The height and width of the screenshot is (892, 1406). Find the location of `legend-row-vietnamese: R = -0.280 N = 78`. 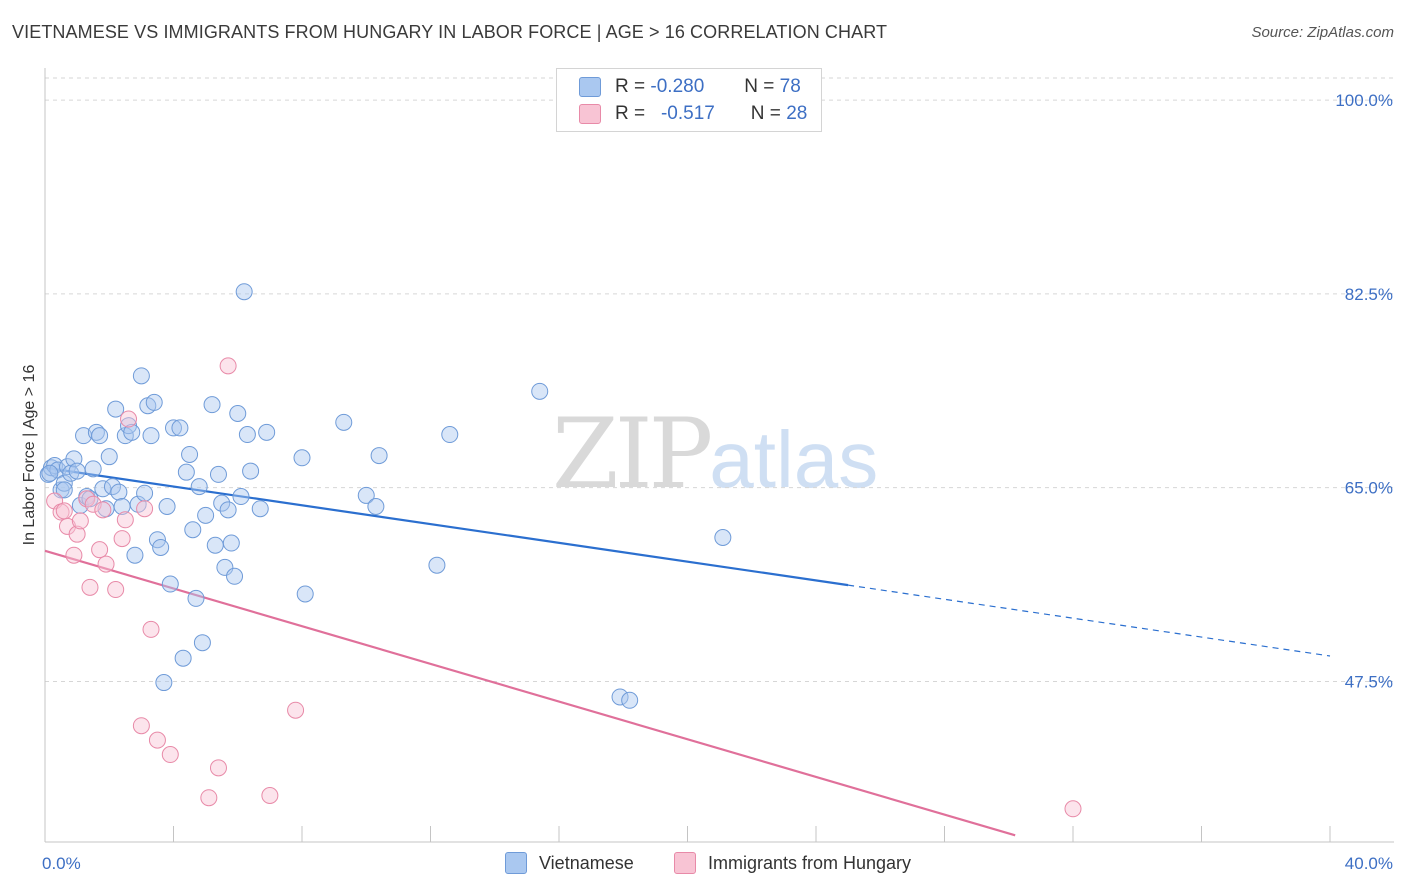

legend-row-vietnamese: R = -0.280 N = 78 is located at coordinates (690, 87).